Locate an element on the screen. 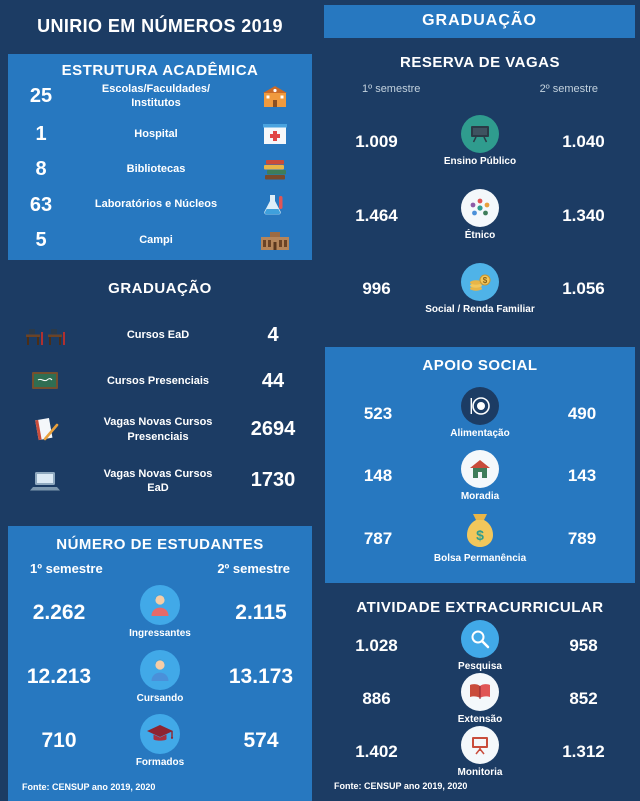  table-row: 1.028 Pesquisa 958 is located at coordinates (480, 646).